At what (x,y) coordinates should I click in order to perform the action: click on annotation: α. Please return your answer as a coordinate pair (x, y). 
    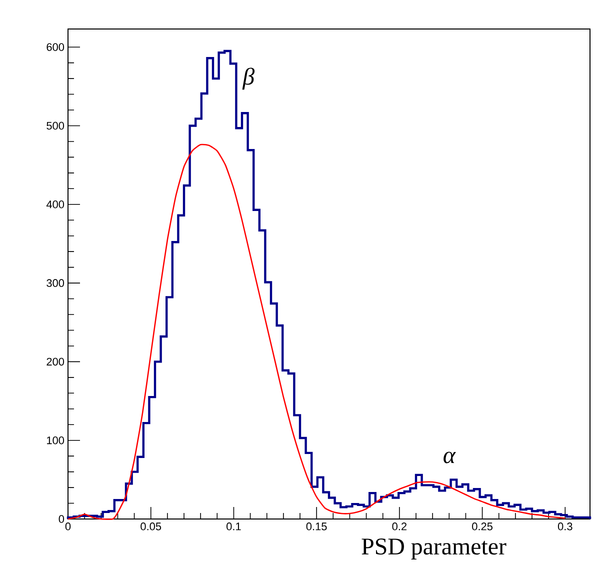
    Looking at the image, I should click on (450, 458).